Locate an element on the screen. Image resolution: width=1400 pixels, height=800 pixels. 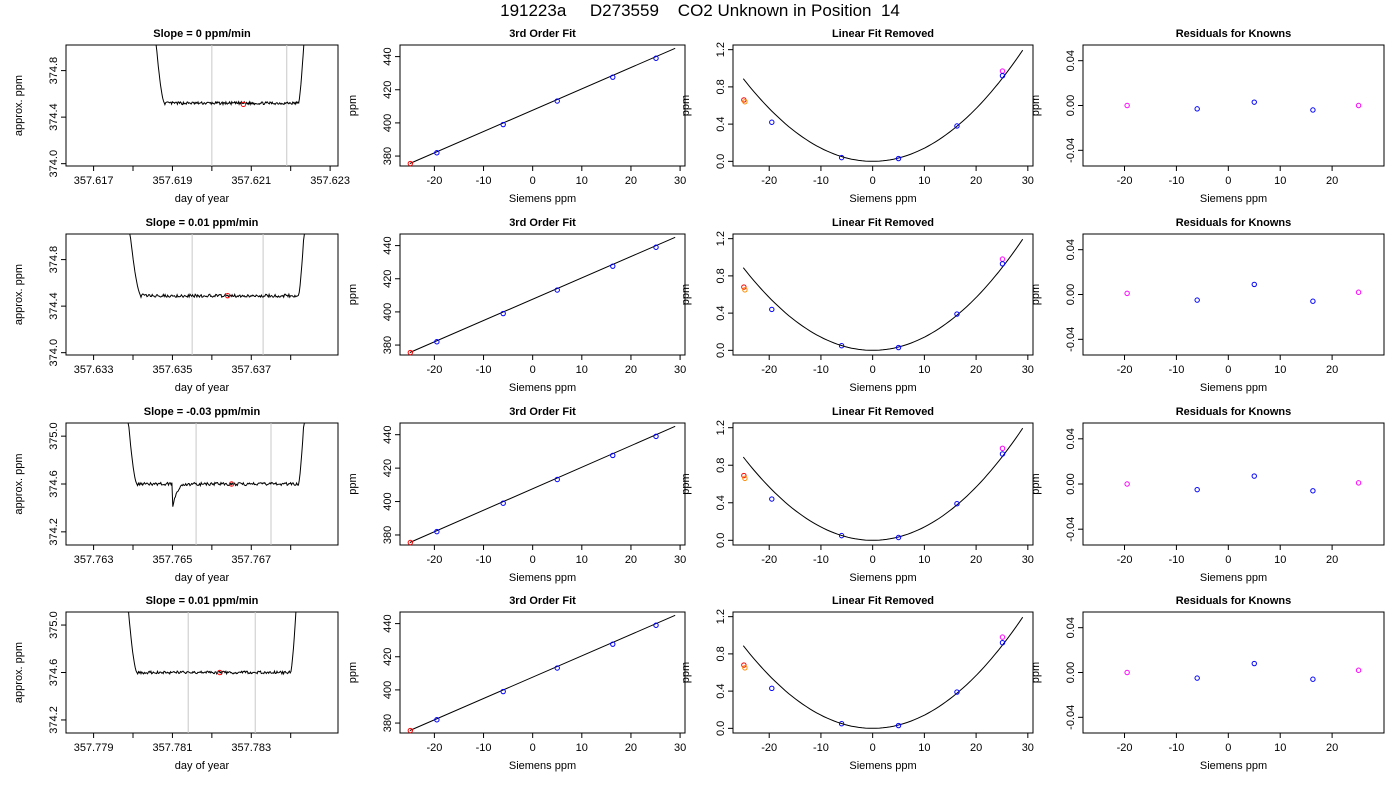
fit-line is located at coordinates (542, 105).